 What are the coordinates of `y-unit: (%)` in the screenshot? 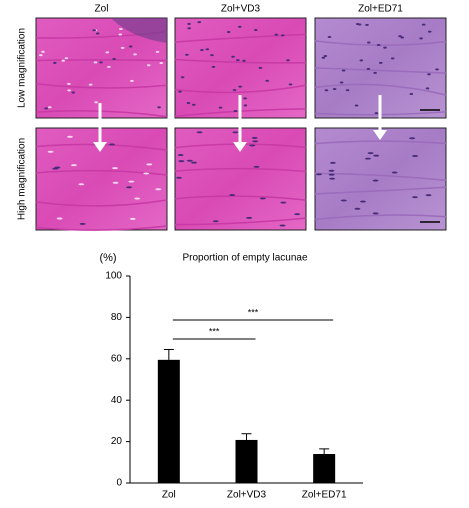 It's located at (107, 258).